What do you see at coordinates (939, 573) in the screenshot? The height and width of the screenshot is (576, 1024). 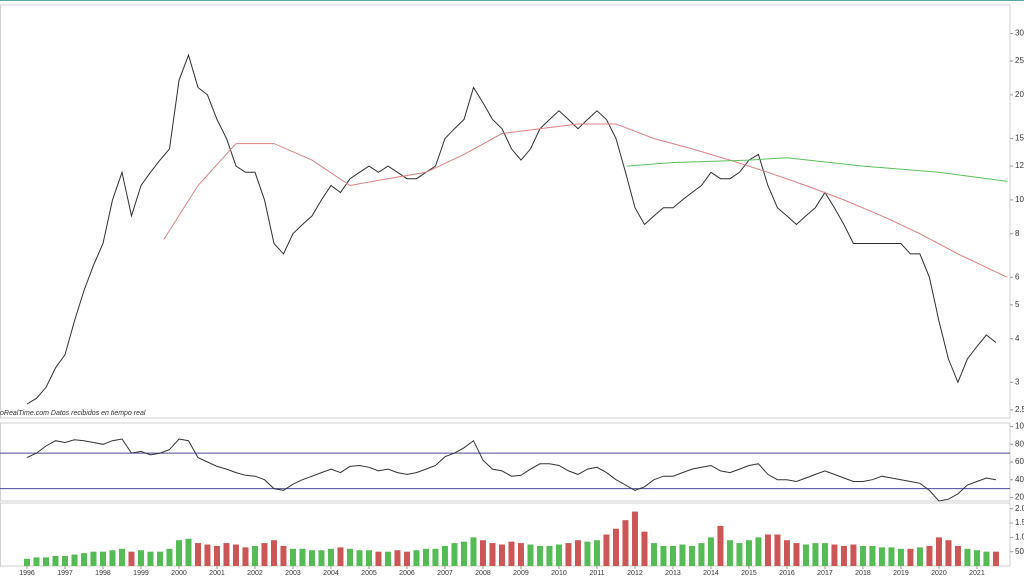 I see `x-tick-label: 2020` at bounding box center [939, 573].